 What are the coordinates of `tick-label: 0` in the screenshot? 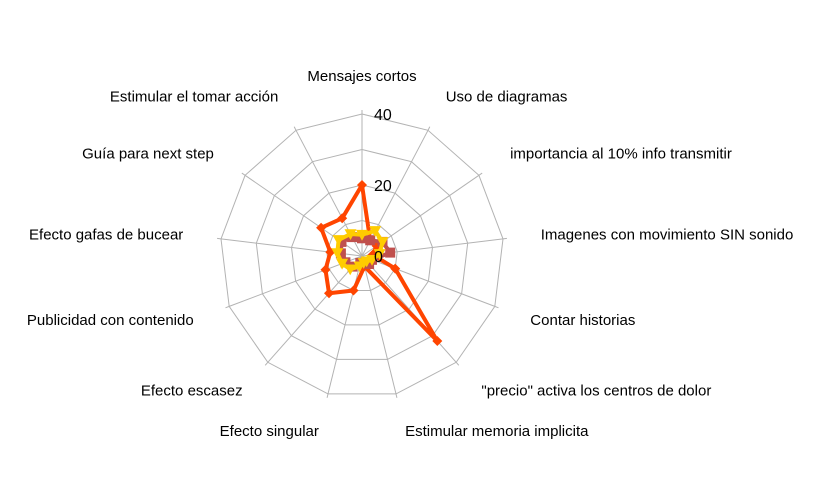 It's located at (378, 257).